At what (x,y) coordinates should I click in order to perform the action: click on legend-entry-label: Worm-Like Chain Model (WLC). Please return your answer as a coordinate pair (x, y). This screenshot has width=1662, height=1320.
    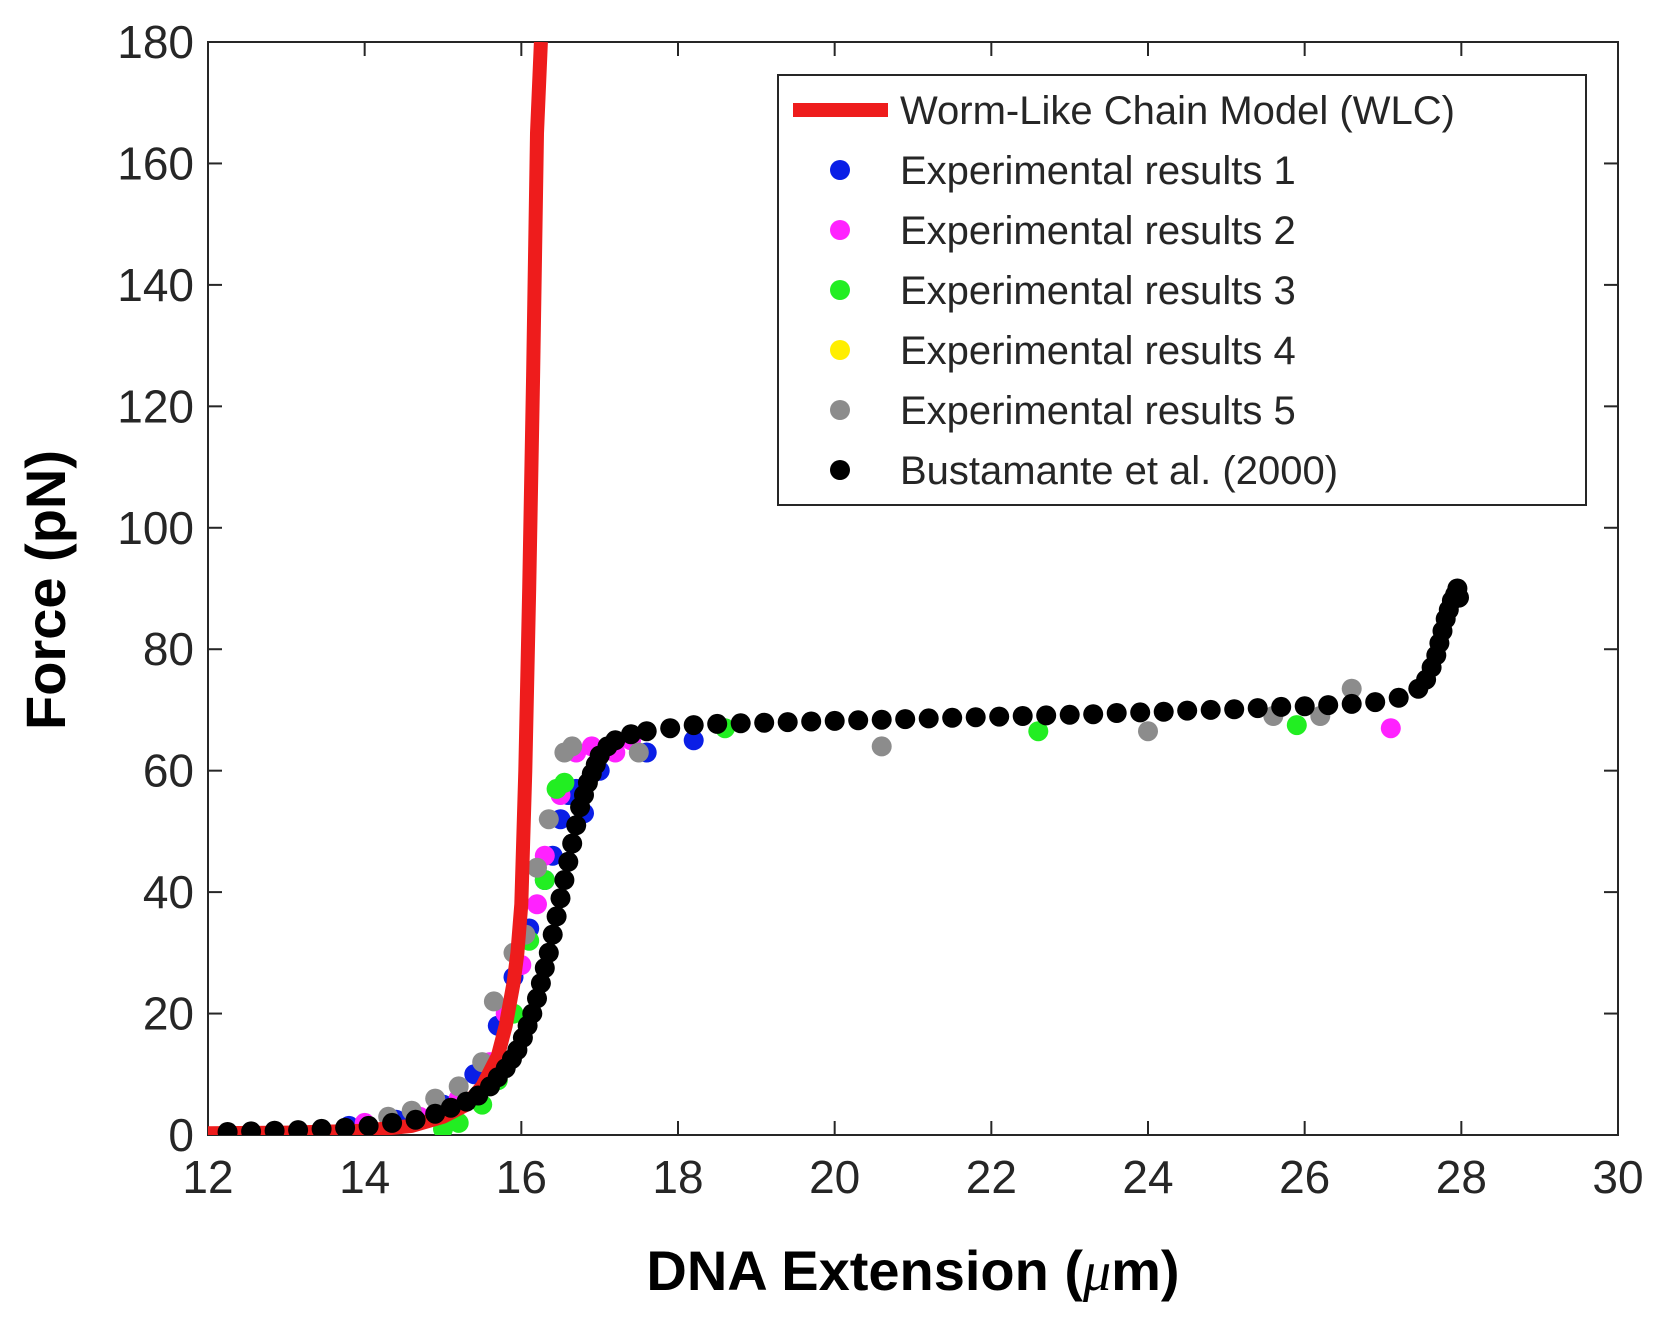
    Looking at the image, I should click on (1177, 111).